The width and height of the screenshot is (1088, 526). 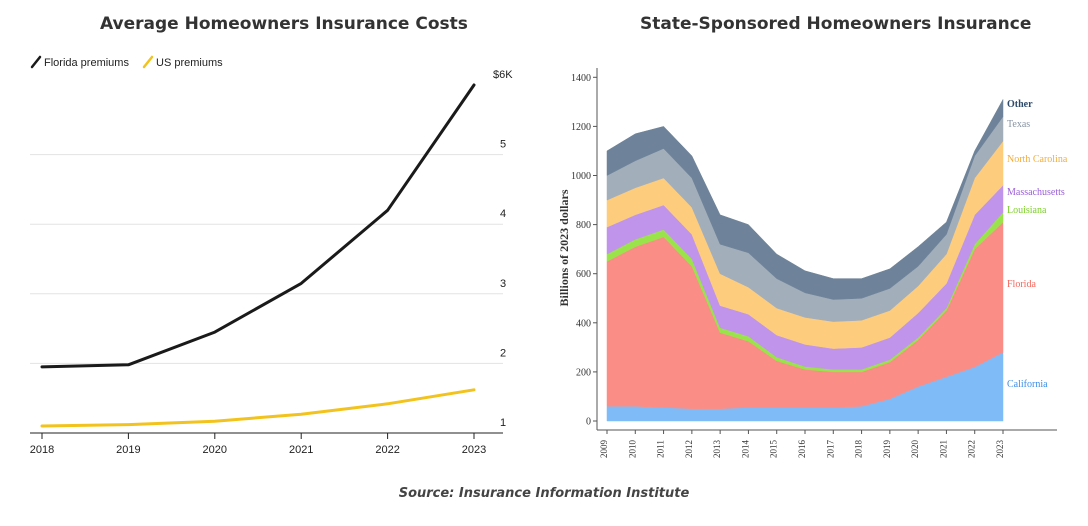 I want to click on source-note: Source: Insurance Information Institute, so click(x=544, y=493).